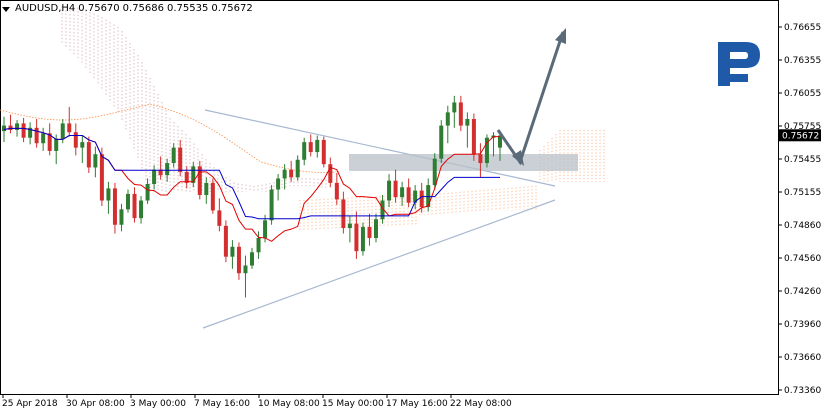  What do you see at coordinates (481, 404) in the screenshot?
I see `x-tick-label: 22 May 08:00` at bounding box center [481, 404].